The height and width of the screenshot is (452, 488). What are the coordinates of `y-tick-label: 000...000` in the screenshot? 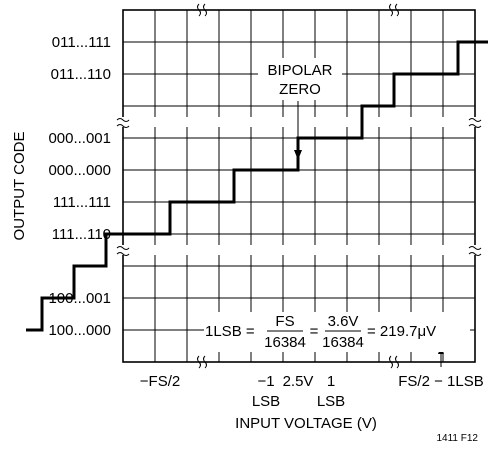 It's located at (79, 170).